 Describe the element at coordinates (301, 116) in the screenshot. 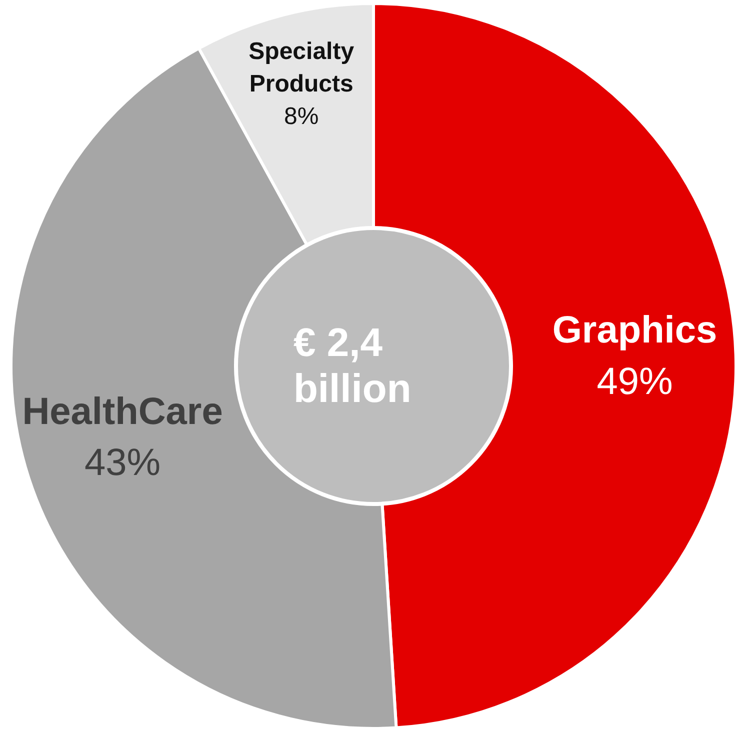

I see `data-label: 8%` at that location.